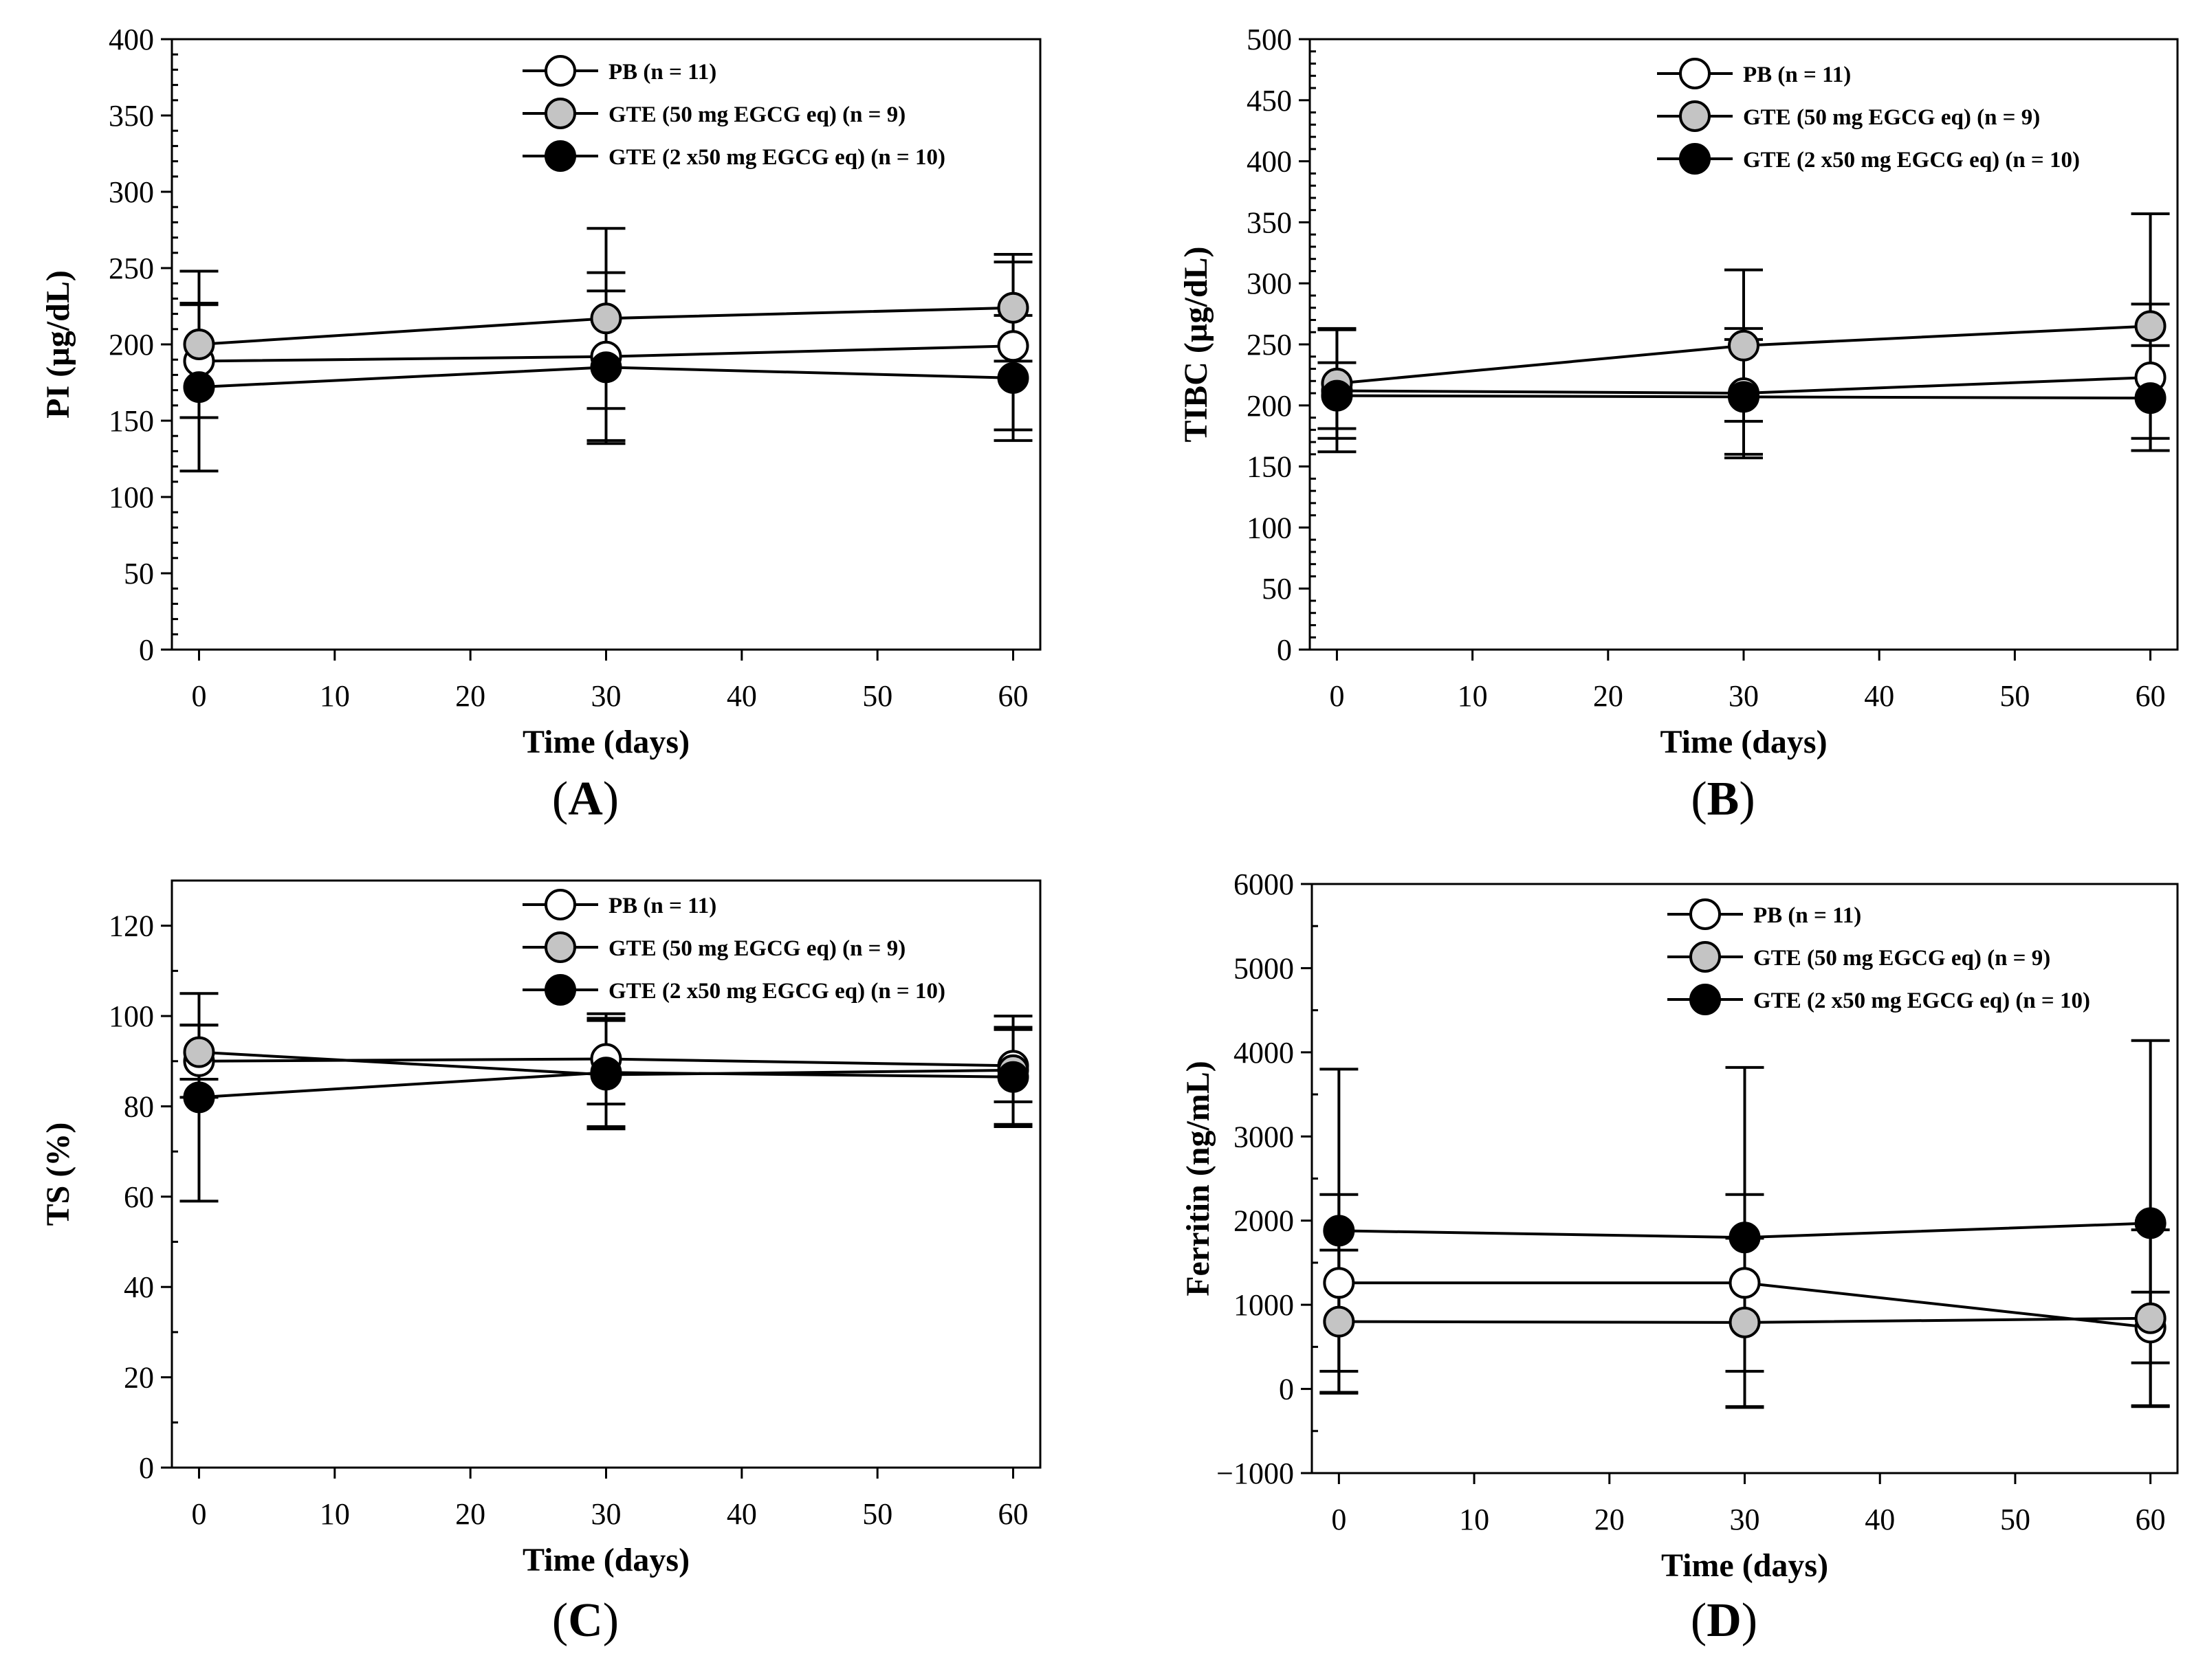 The image size is (2194, 1680). Describe the element at coordinates (1269, 222) in the screenshot. I see `y-tick-label: 350` at that location.